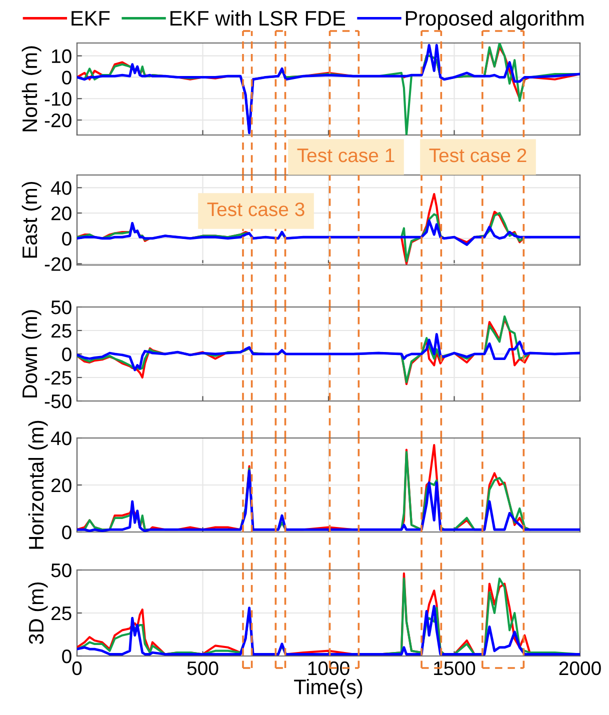 Image resolution: width=609 pixels, height=715 pixels. I want to click on x-tick-label: 1500, so click(455, 668).